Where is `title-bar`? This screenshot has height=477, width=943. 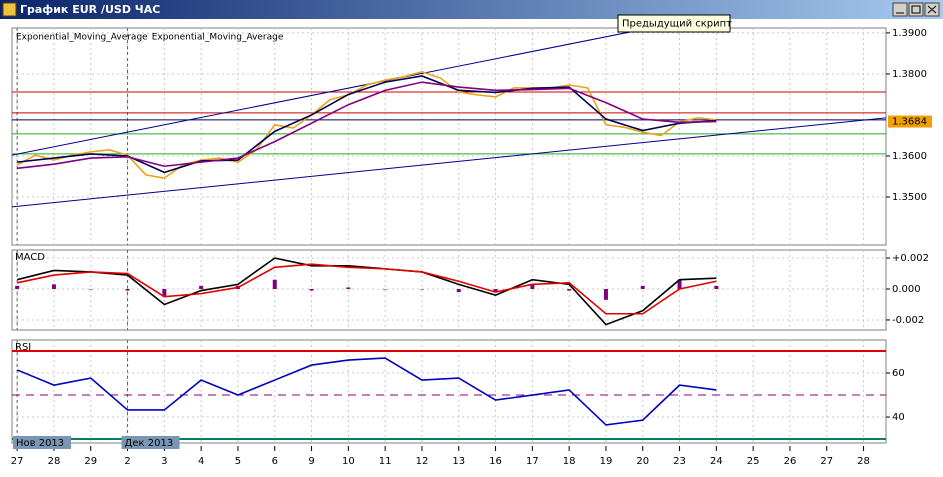 title-bar is located at coordinates (471, 9).